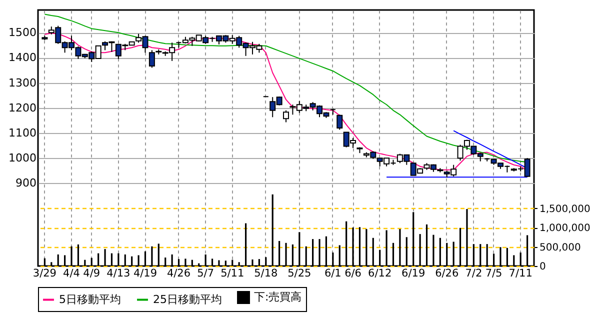  What do you see at coordinates (22, 83) in the screenshot?
I see `y-tick-label: 1300` at bounding box center [22, 83].